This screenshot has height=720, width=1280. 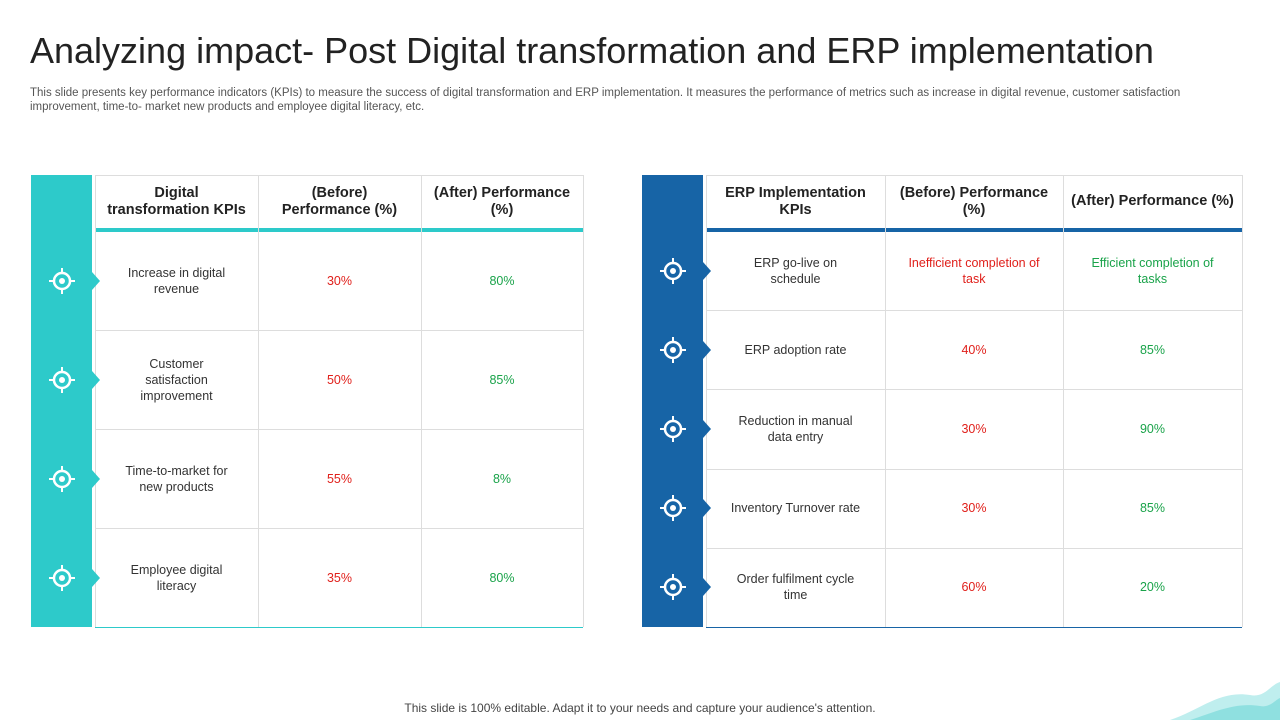 What do you see at coordinates (176, 201) in the screenshot?
I see `header-cell: Digital transformation KPIs` at bounding box center [176, 201].